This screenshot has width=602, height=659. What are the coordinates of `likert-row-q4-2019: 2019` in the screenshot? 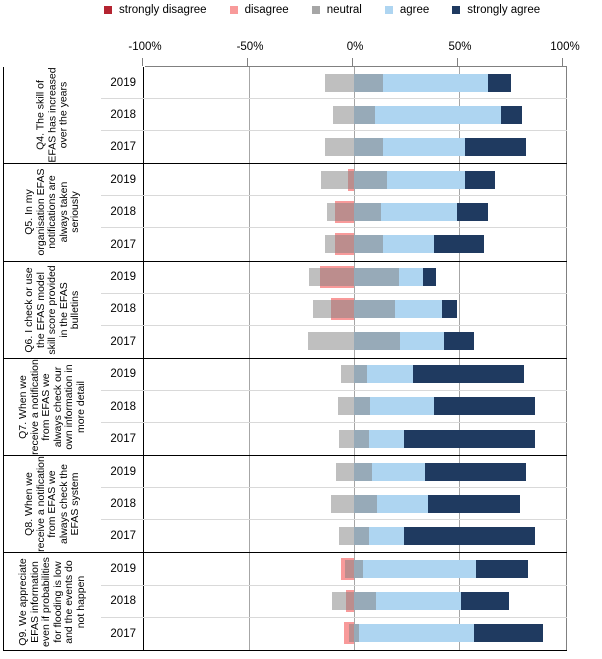 It's located at (334, 83).